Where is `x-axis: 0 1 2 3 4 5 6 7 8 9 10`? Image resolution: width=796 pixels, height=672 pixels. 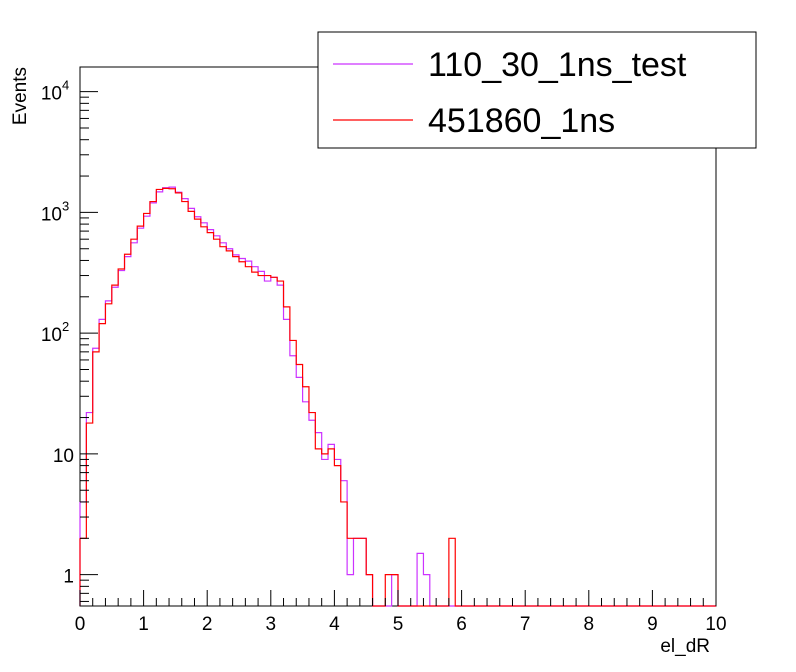 x-axis: 0 1 2 3 4 5 6 7 8 9 10 is located at coordinates (401, 612).